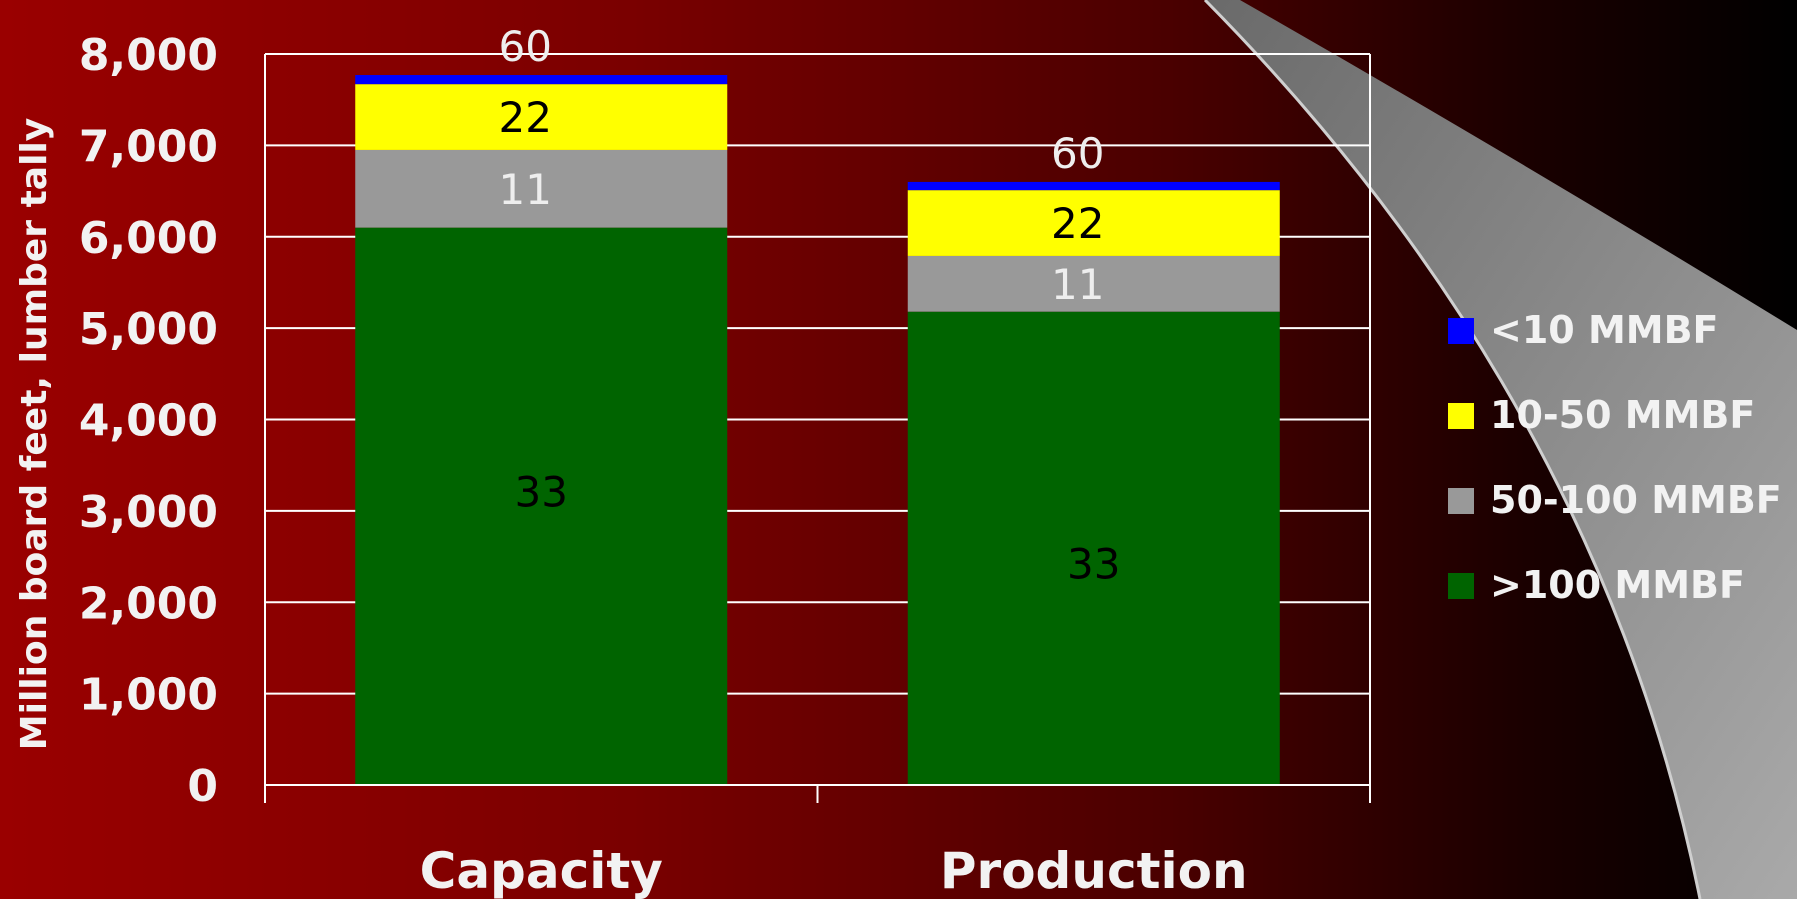  Describe the element at coordinates (1094, 870) in the screenshot. I see `x-category-label: Production` at that location.